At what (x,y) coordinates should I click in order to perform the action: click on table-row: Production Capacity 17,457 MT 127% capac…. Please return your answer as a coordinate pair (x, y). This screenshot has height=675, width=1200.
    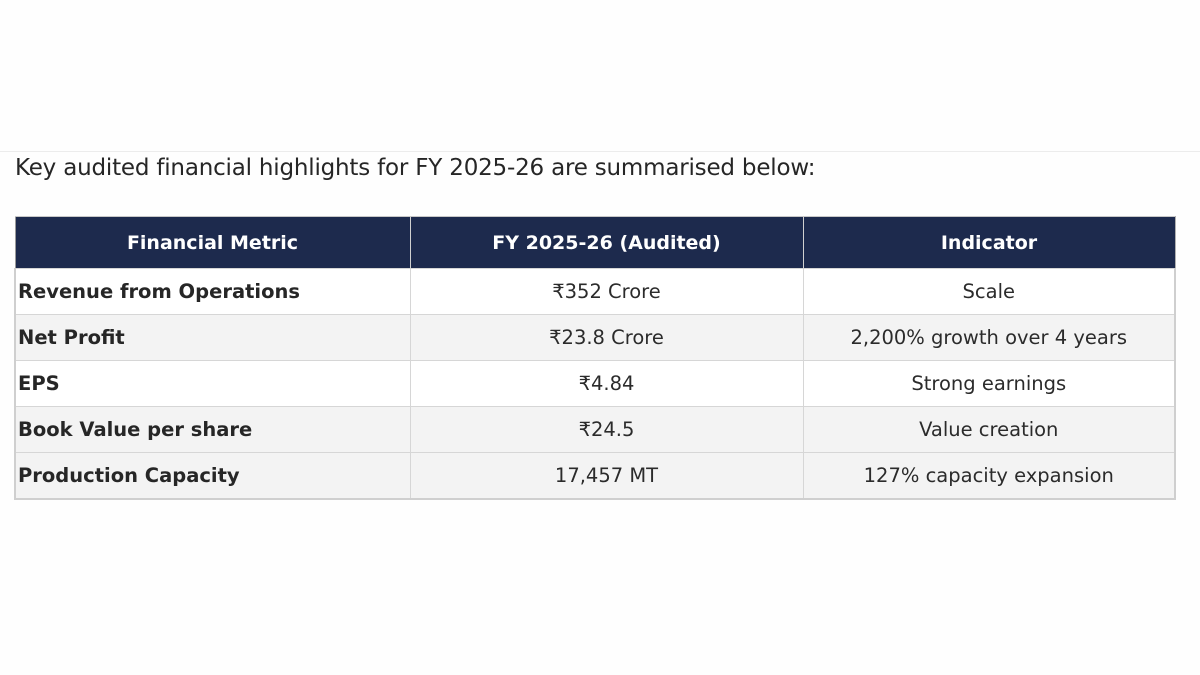
    Looking at the image, I should click on (595, 476).